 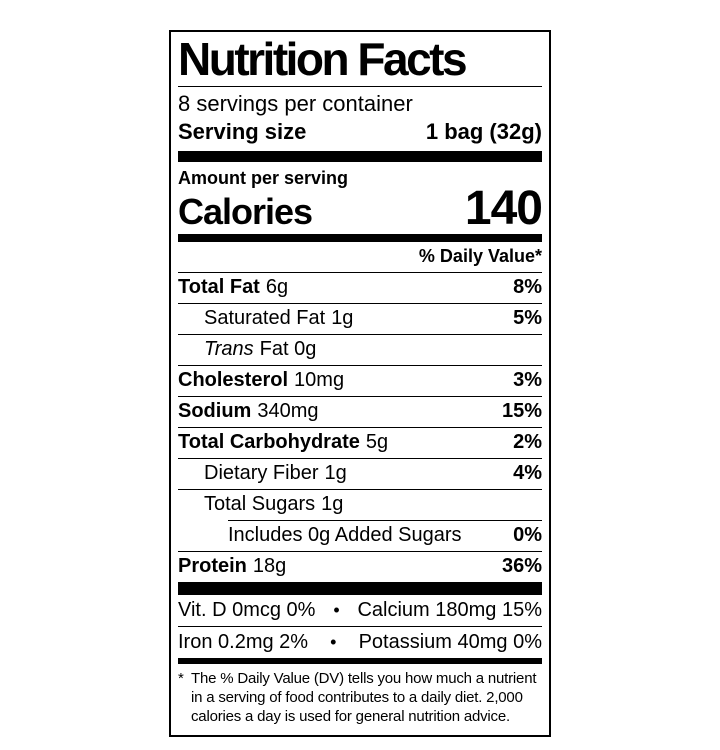 What do you see at coordinates (345, 535) in the screenshot?
I see `nutrient-name: Includes 0g Added Sugars` at bounding box center [345, 535].